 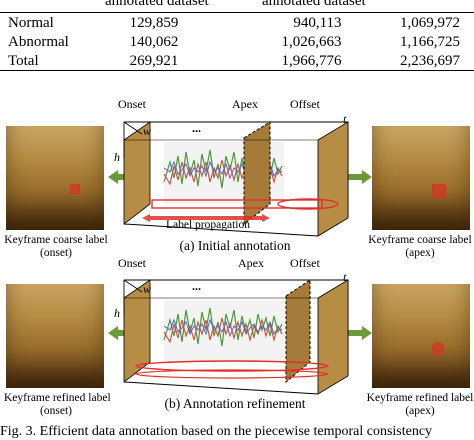 I want to click on table-row: Abnormal 140,062 1,026,663 1,166,725, so click(x=237, y=42).